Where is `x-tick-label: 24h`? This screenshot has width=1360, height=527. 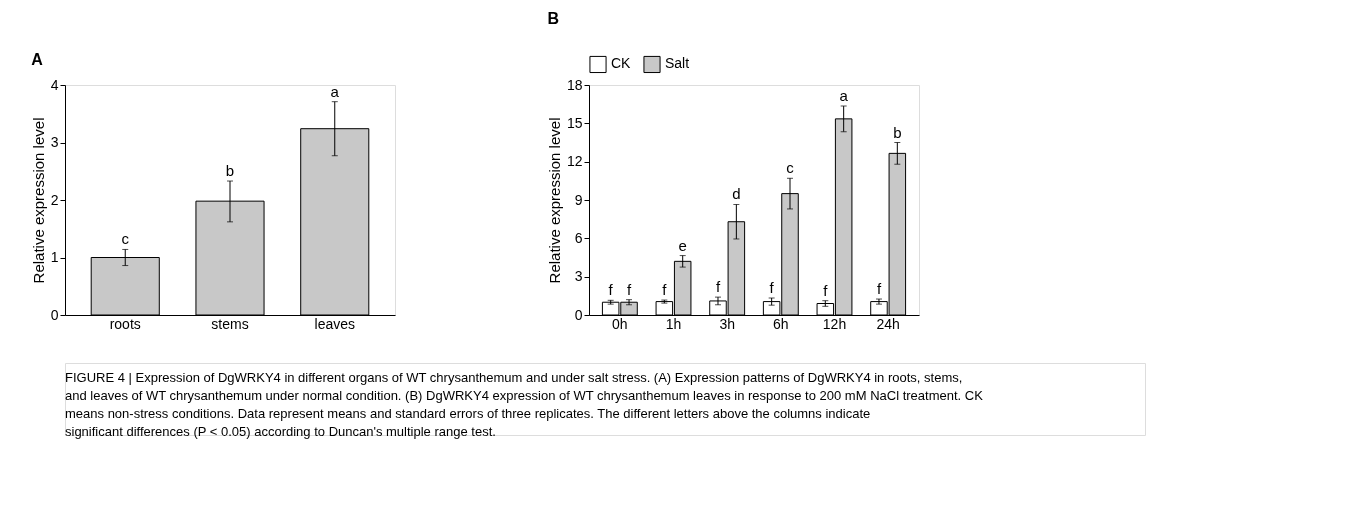 x-tick-label: 24h is located at coordinates (888, 323).